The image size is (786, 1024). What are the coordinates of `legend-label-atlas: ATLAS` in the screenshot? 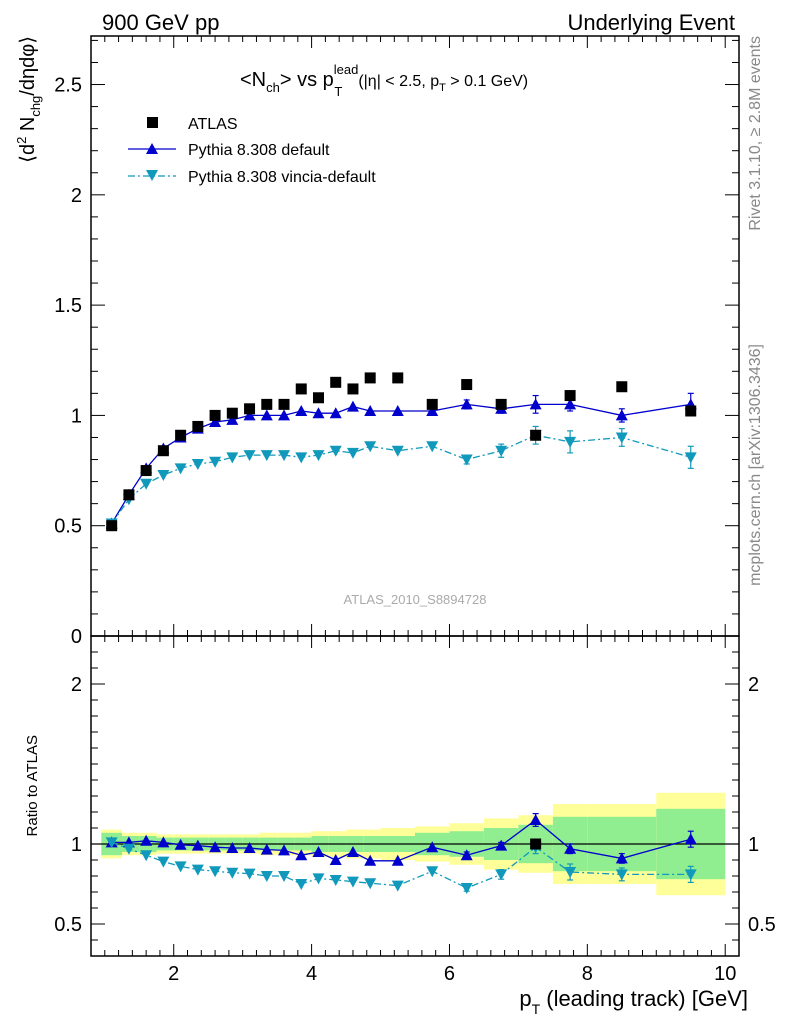 It's located at (213, 124).